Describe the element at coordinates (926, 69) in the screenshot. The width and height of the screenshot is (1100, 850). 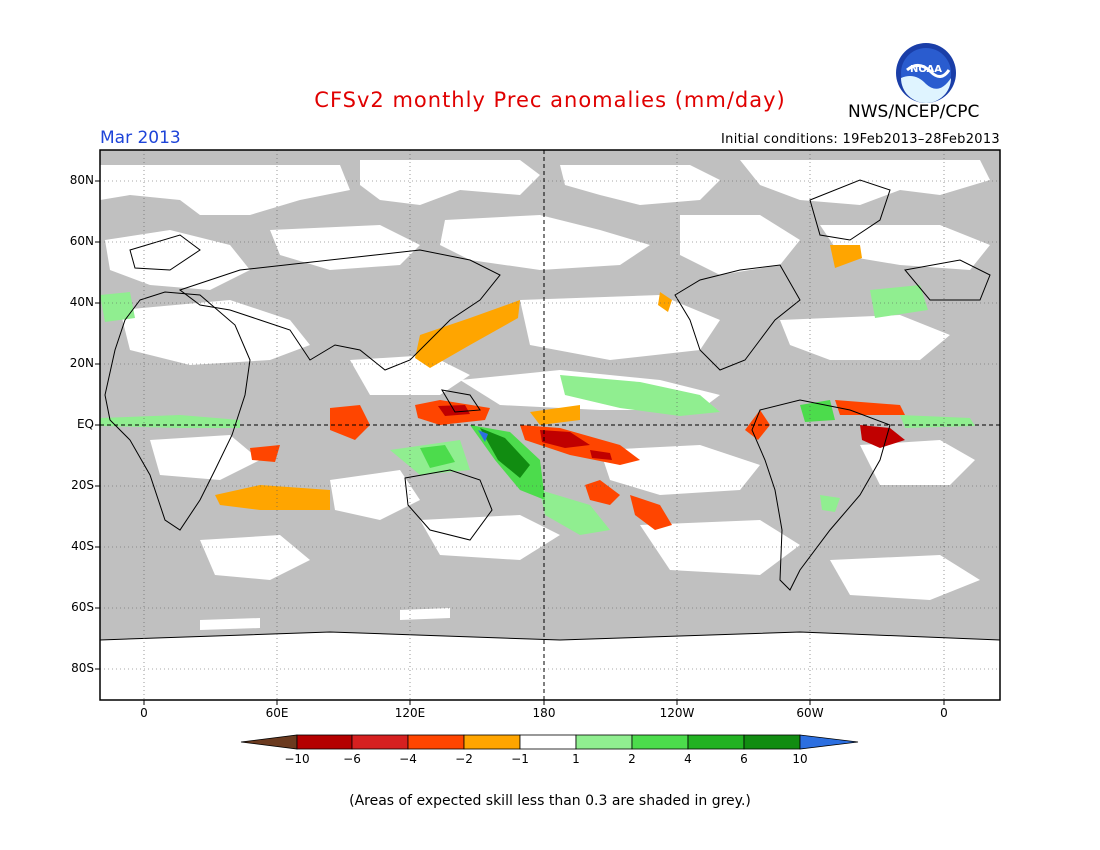
I see `noaa-logo-text: NOAA` at that location.